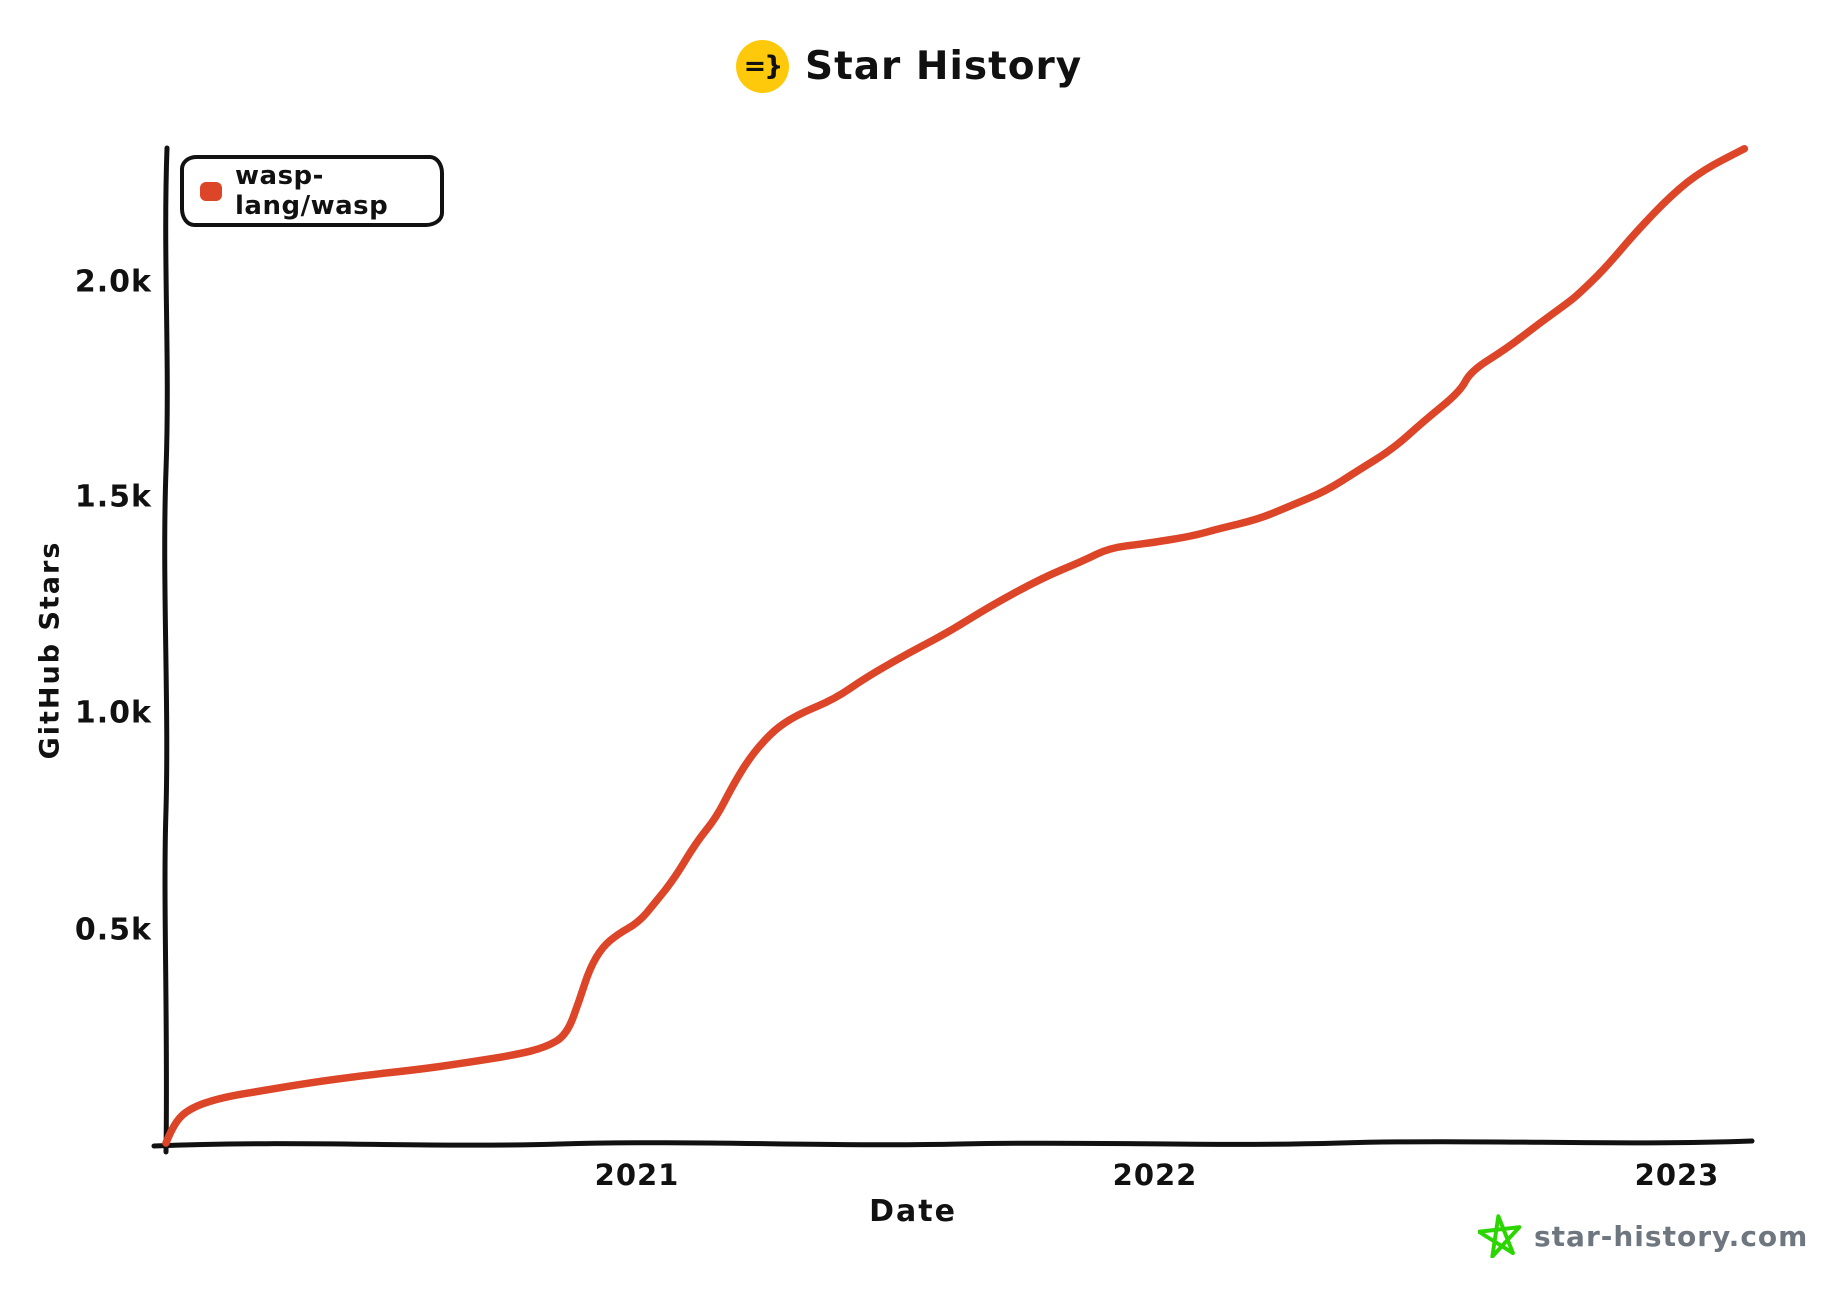  What do you see at coordinates (50, 650) in the screenshot?
I see `y-axis-title: GitHub Stars` at bounding box center [50, 650].